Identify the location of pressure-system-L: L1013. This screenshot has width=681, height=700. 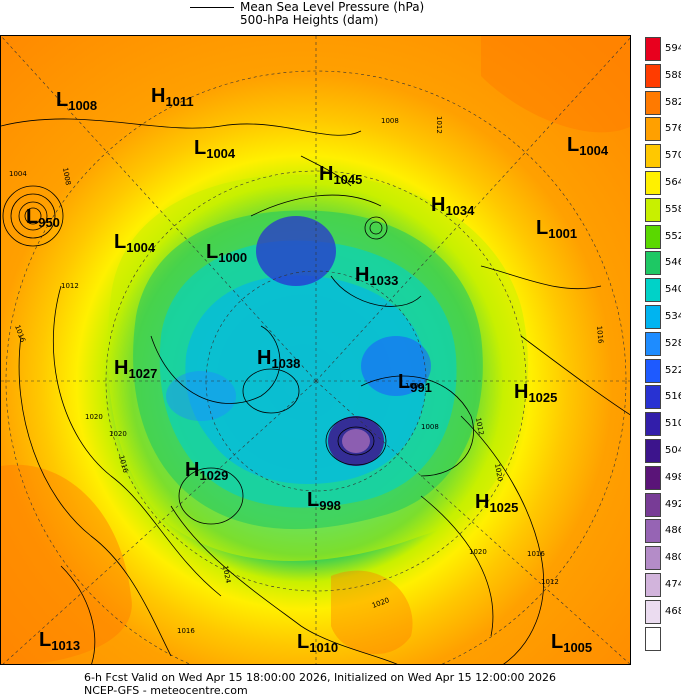
(59, 641).